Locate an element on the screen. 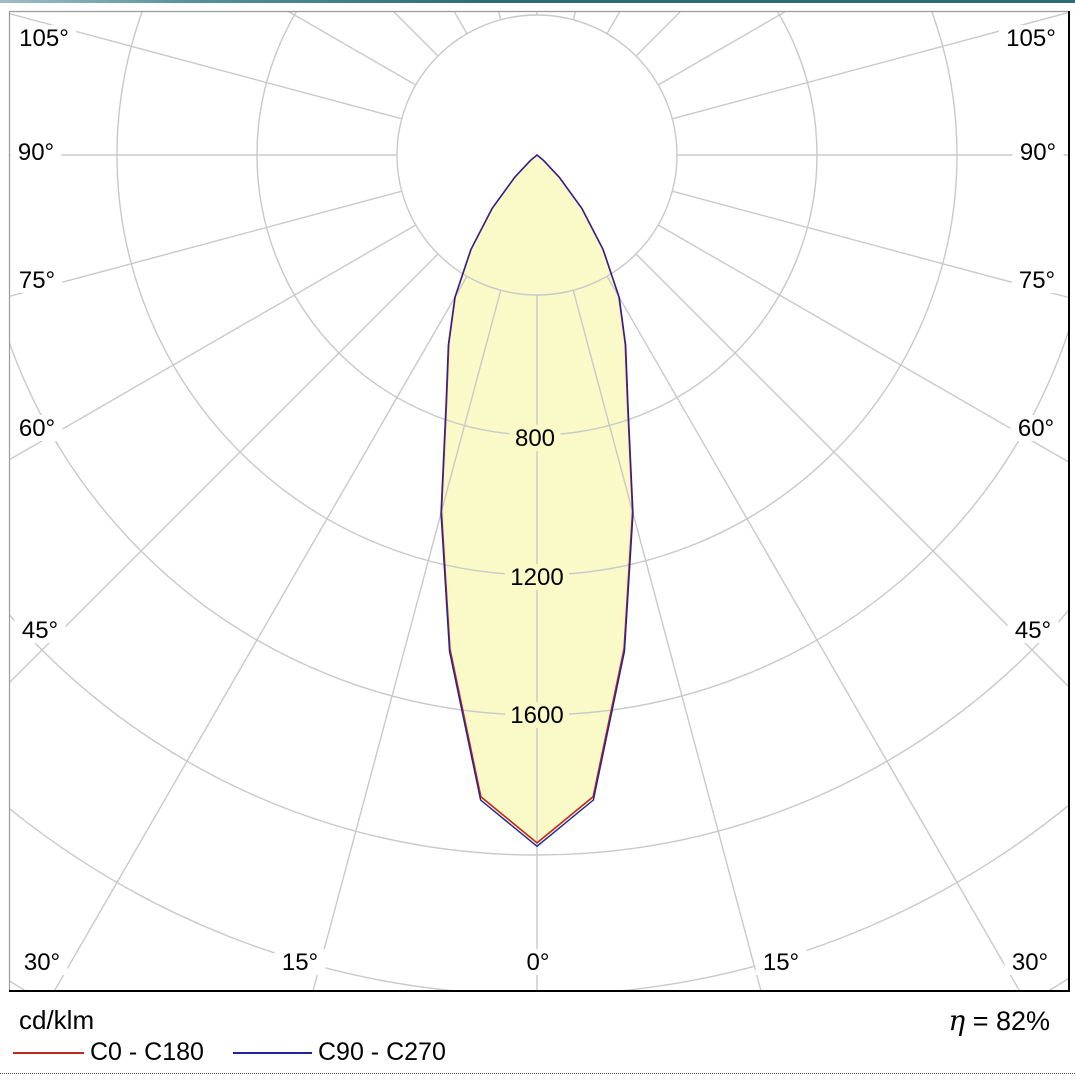 This screenshot has width=1075, height=1080. angle-label-left: 30° is located at coordinates (42, 962).